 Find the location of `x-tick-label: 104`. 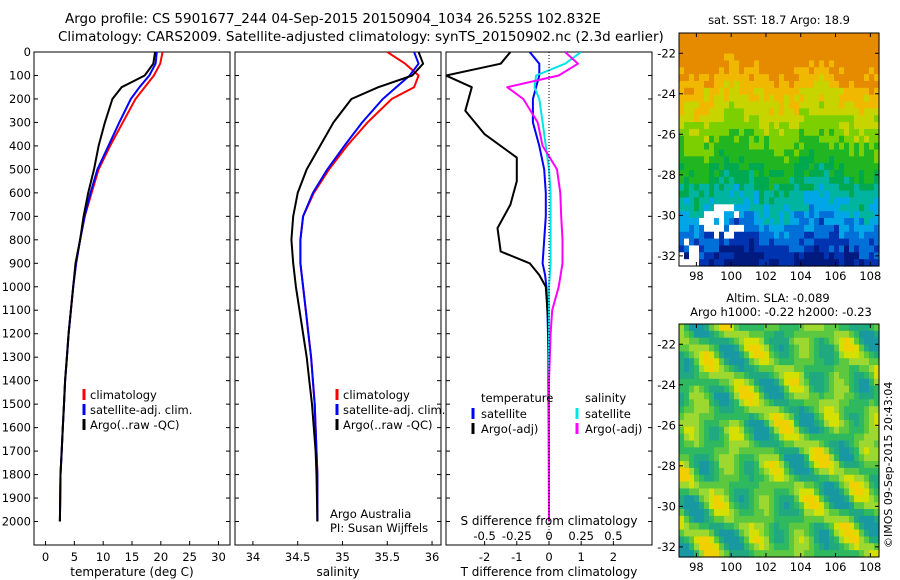

x-tick-label: 104 is located at coordinates (801, 276).